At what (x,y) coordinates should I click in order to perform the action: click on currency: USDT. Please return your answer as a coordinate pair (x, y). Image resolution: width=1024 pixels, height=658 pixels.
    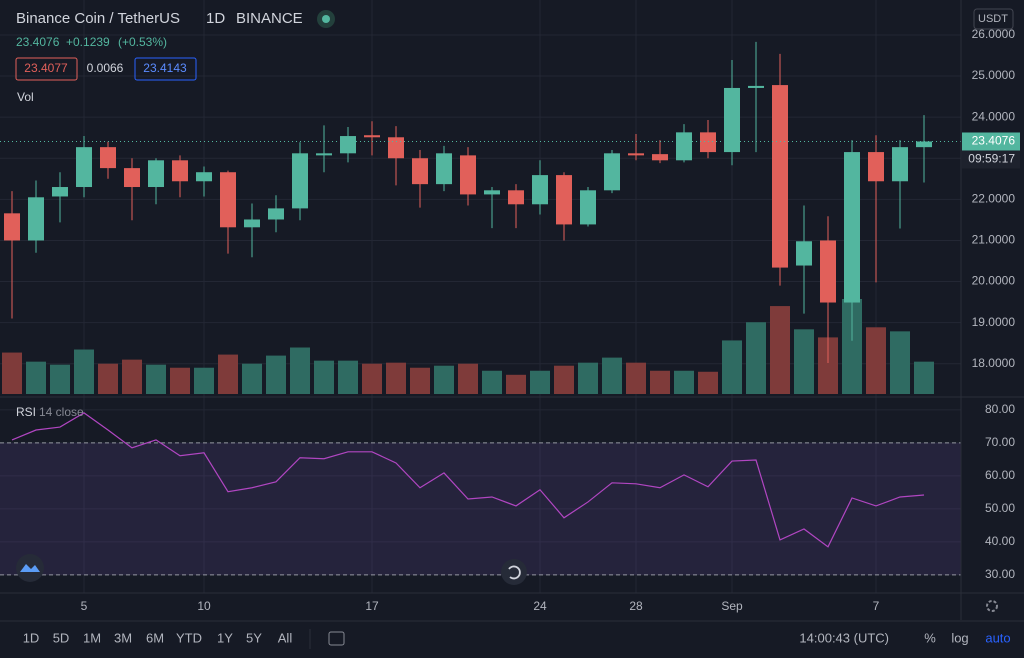
    Looking at the image, I should click on (993, 19).